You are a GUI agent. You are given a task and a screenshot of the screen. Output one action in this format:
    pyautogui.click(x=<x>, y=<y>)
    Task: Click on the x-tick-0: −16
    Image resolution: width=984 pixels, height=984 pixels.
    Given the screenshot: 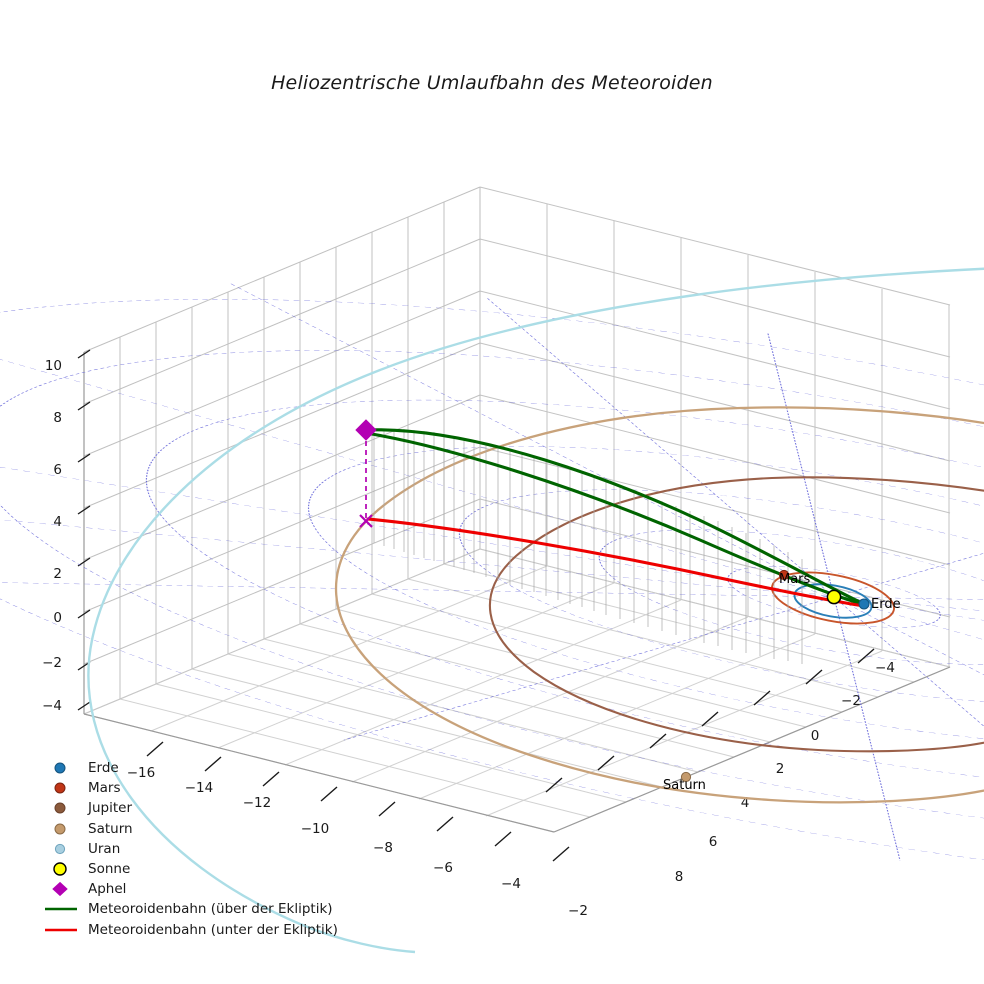 What is the action you would take?
    pyautogui.click(x=141, y=773)
    